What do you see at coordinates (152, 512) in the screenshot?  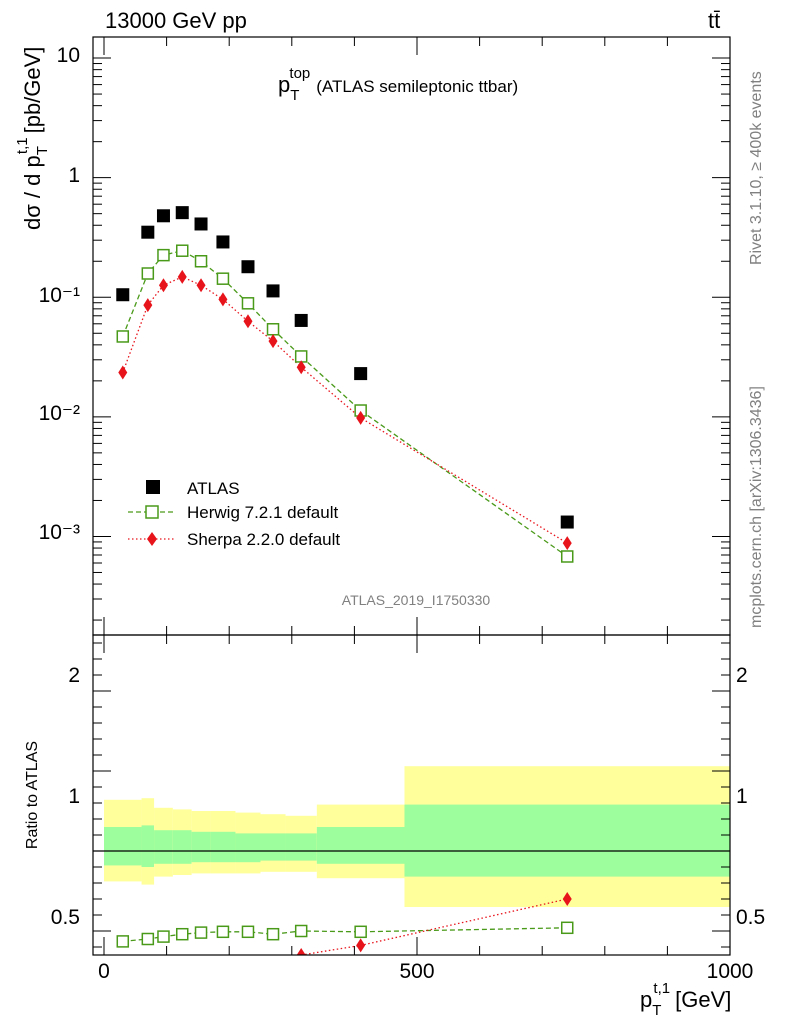 I see `legend-herwig-marker` at bounding box center [152, 512].